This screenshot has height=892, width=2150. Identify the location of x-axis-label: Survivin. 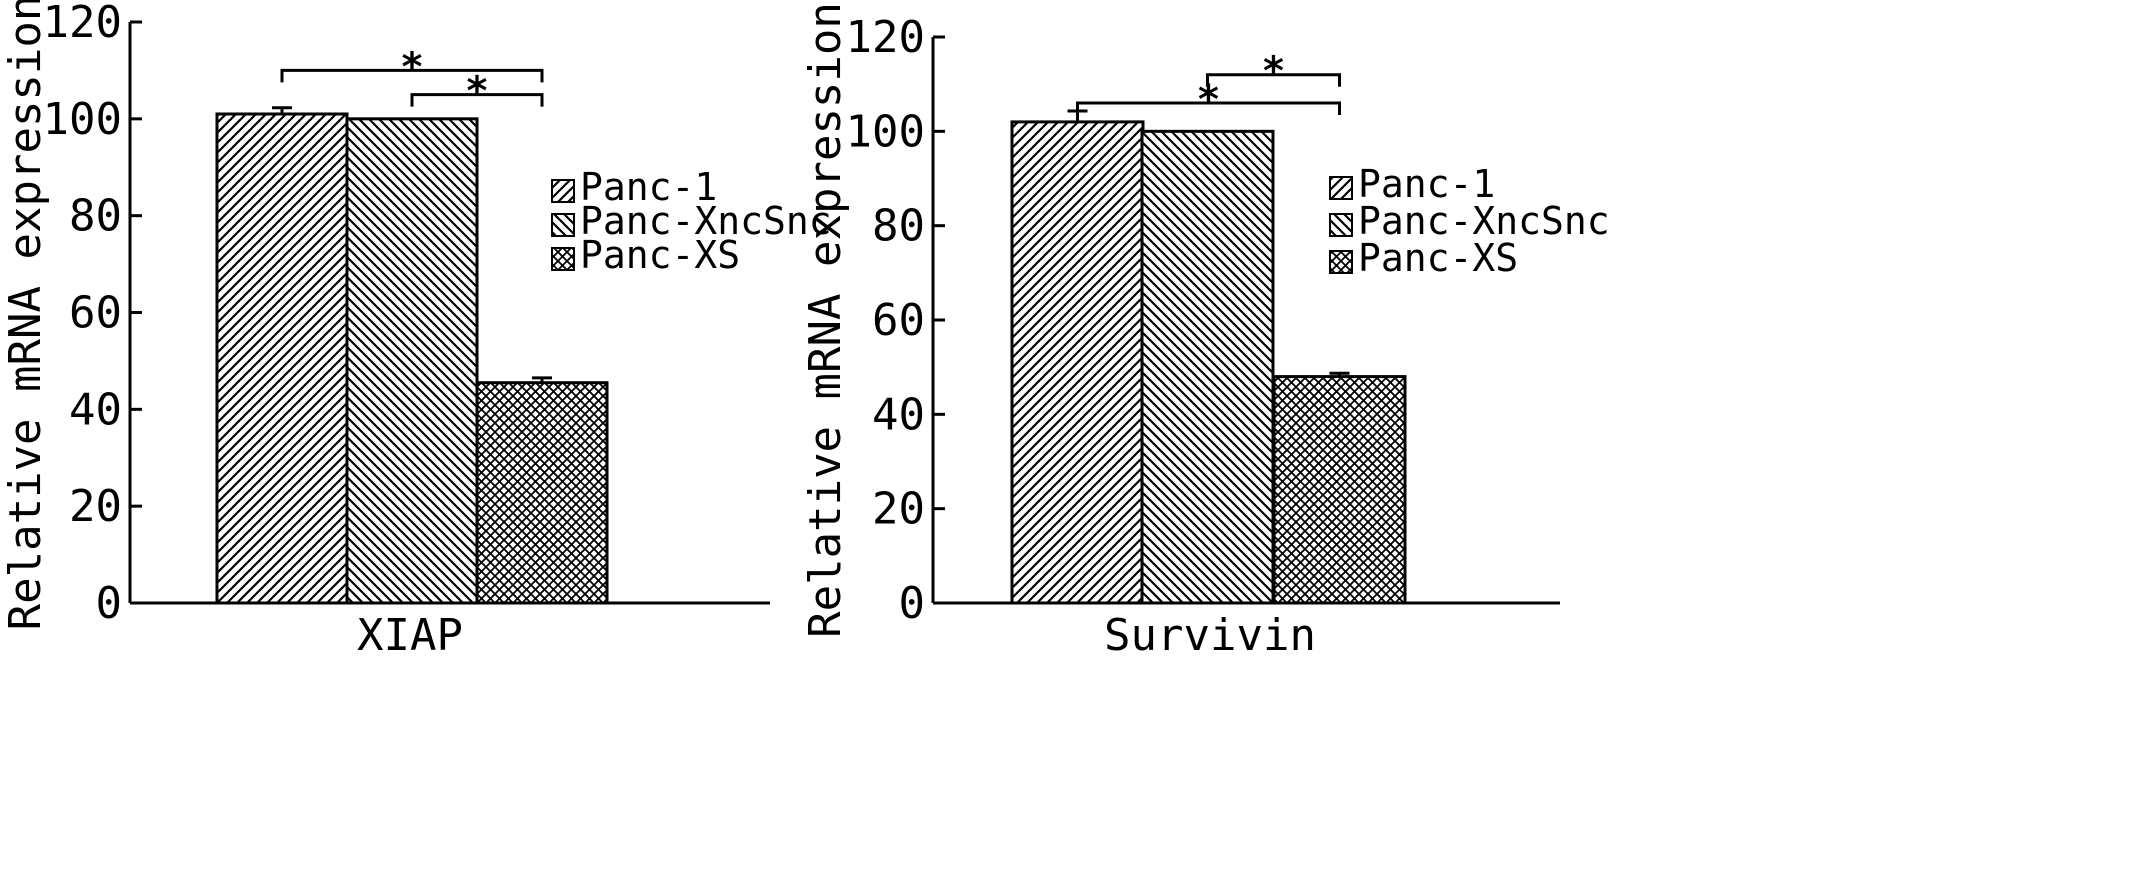
(1210, 635).